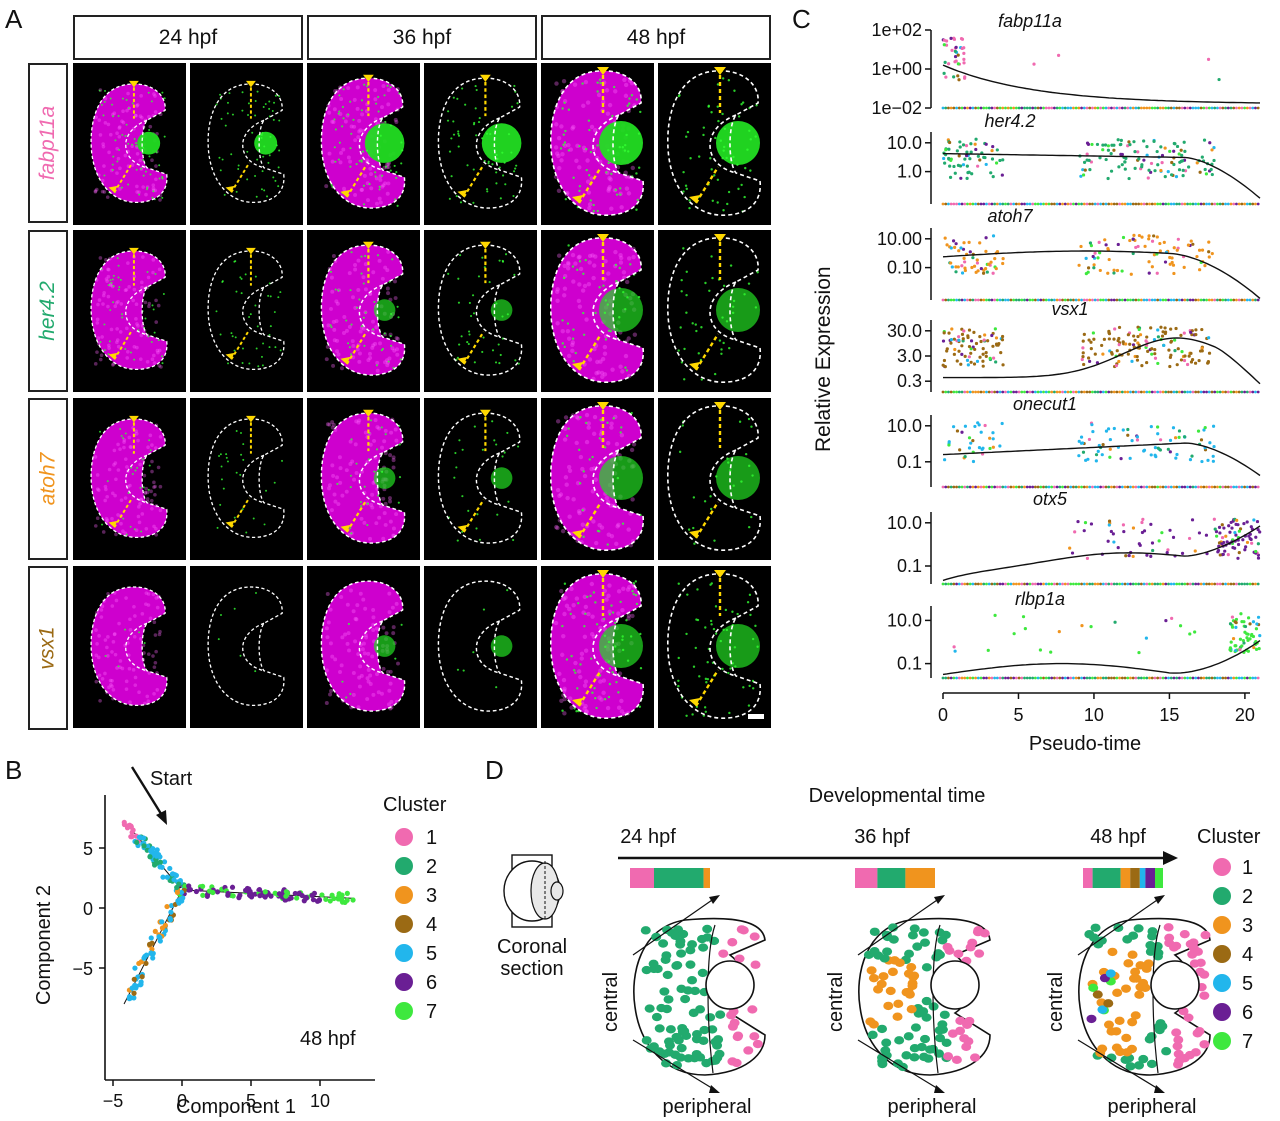 The width and height of the screenshot is (1280, 1121). Describe the element at coordinates (1101, 175) in the screenshot. I see `trend-curve` at that location.